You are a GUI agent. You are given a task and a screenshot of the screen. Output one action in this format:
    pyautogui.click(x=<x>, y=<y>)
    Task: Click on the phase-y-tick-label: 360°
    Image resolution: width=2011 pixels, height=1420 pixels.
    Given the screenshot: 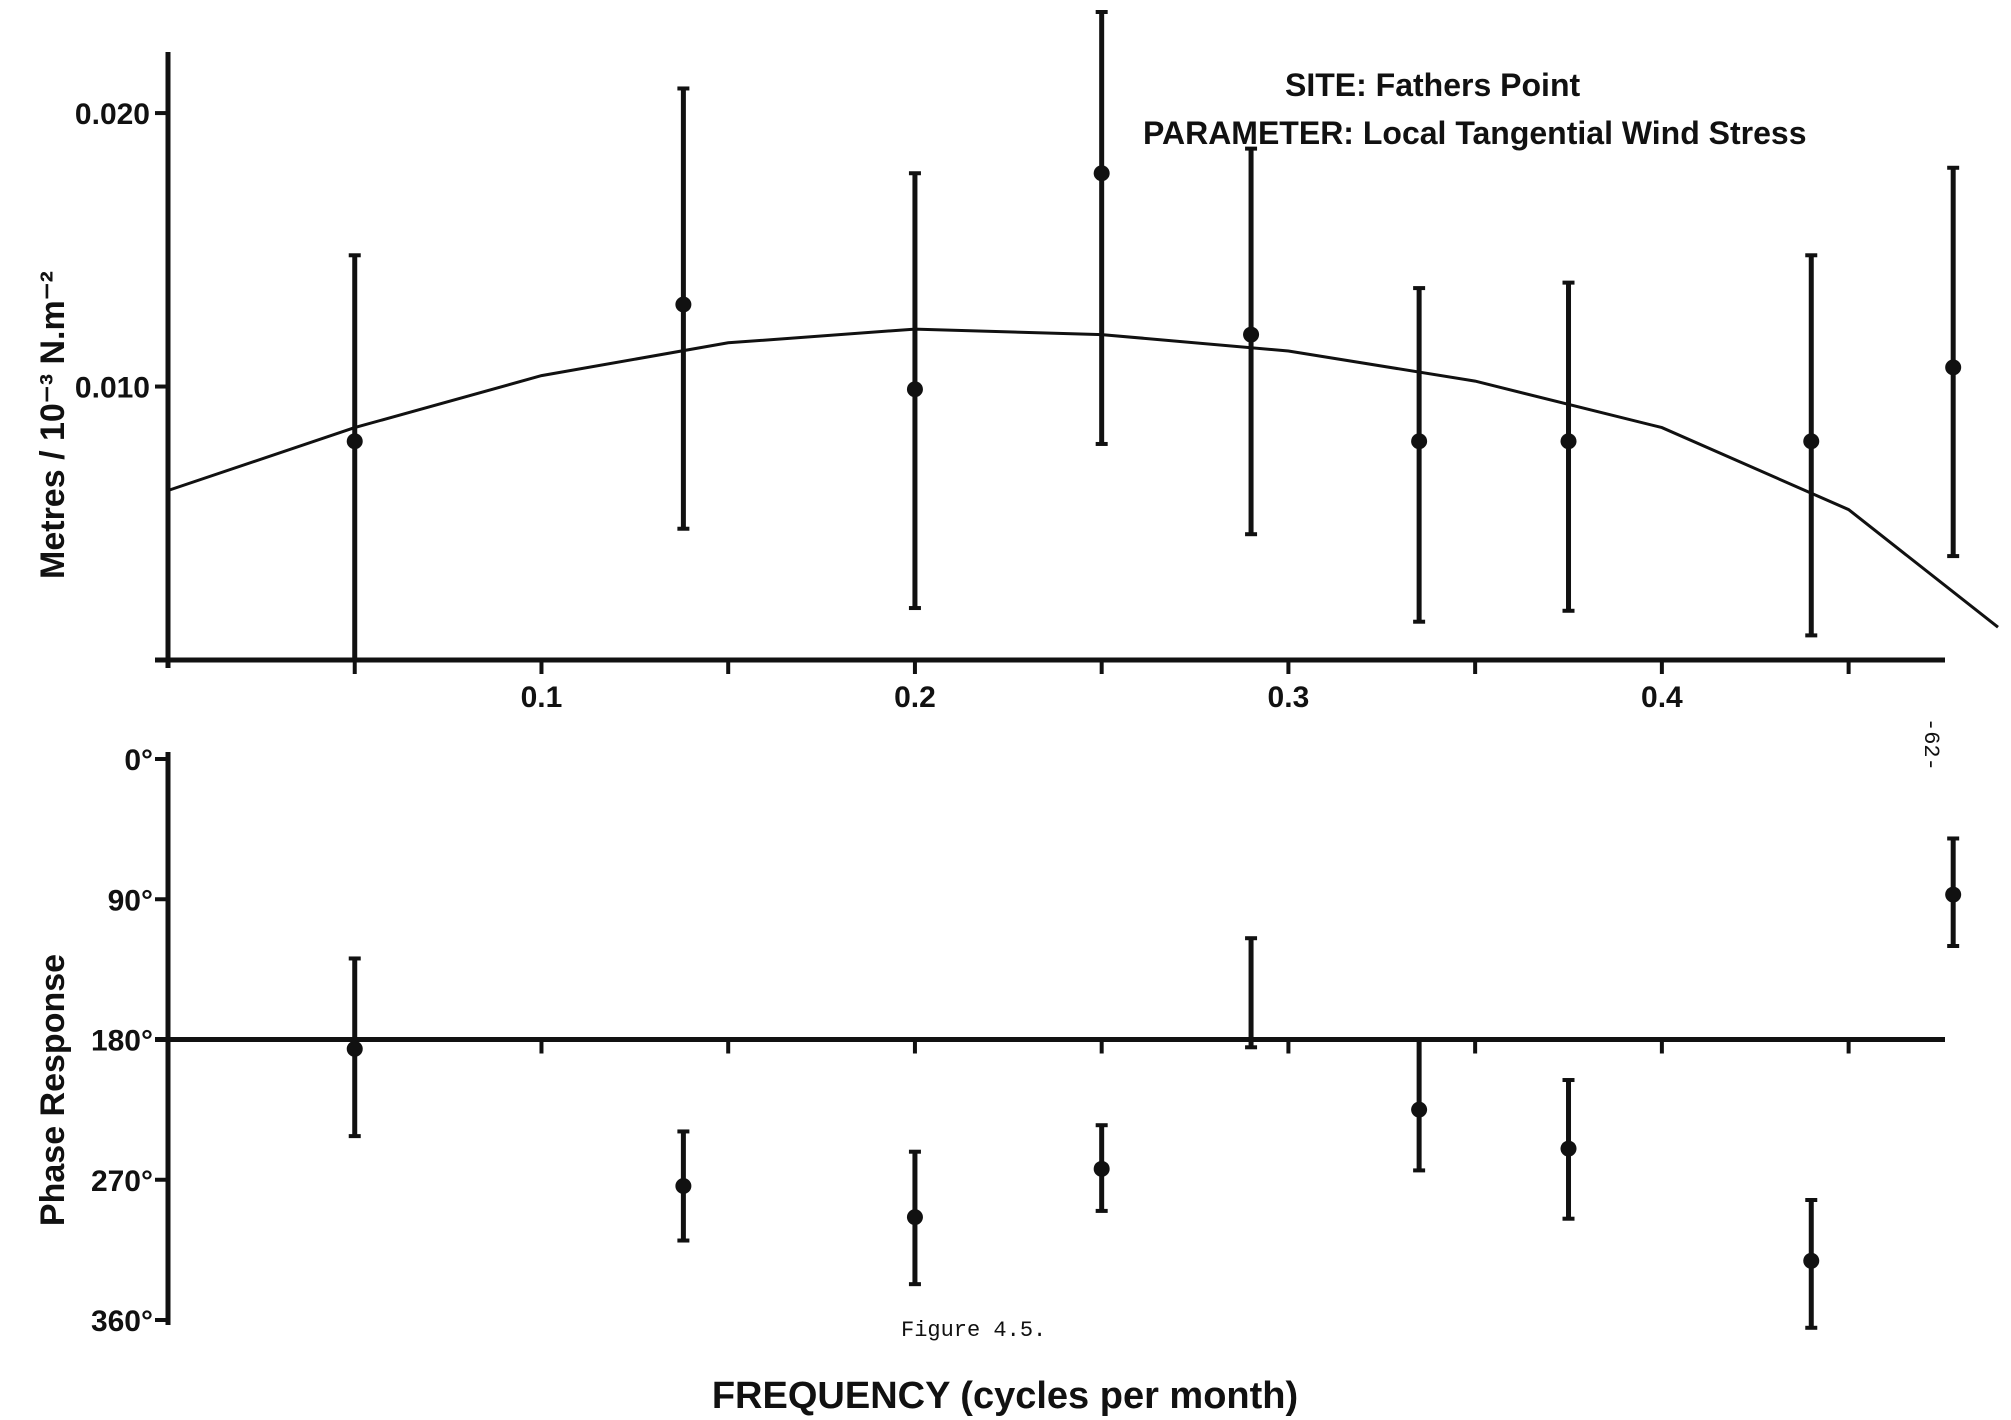 What is the action you would take?
    pyautogui.click(x=122, y=1321)
    